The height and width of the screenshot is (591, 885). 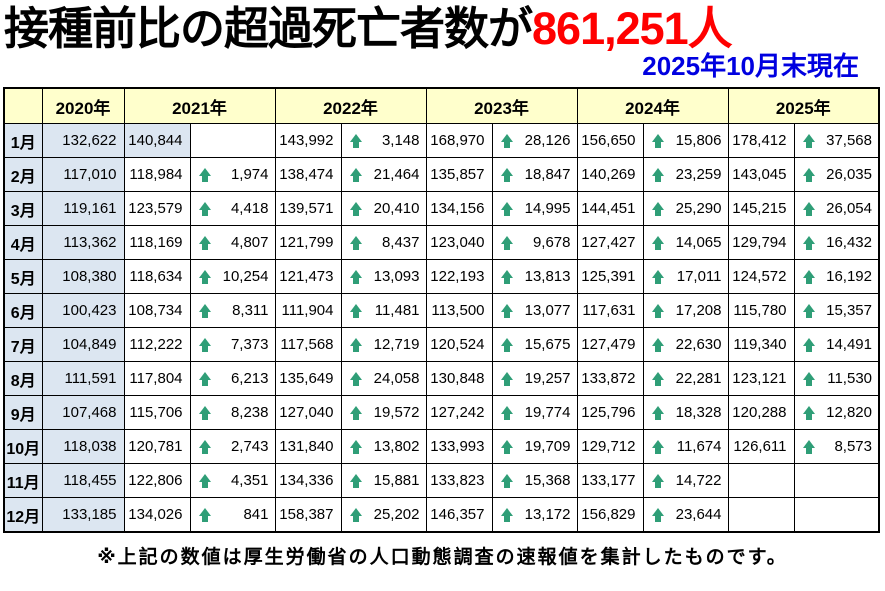 I want to click on delta-content: 4,351, so click(x=232, y=480).